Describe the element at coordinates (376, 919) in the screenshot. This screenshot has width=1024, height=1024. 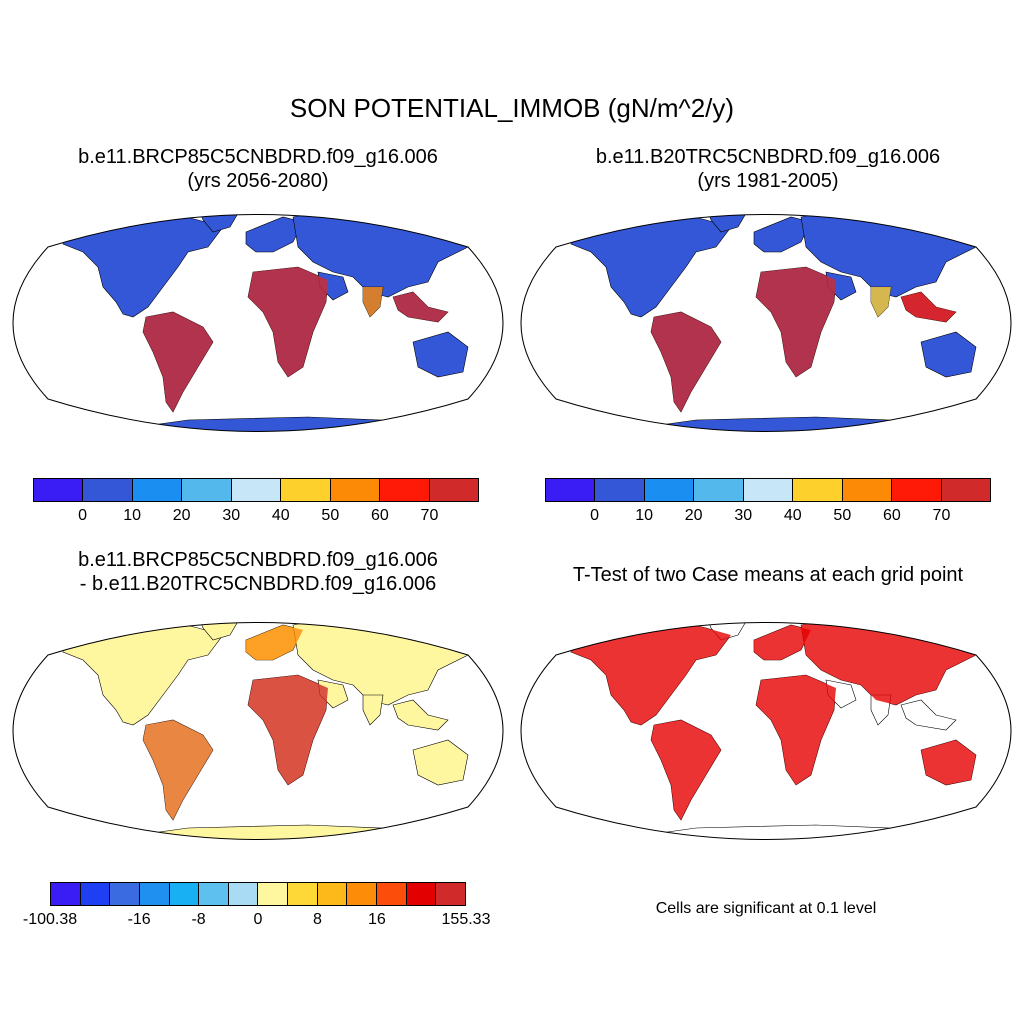
I see `colorbar-tick-label: 16` at that location.